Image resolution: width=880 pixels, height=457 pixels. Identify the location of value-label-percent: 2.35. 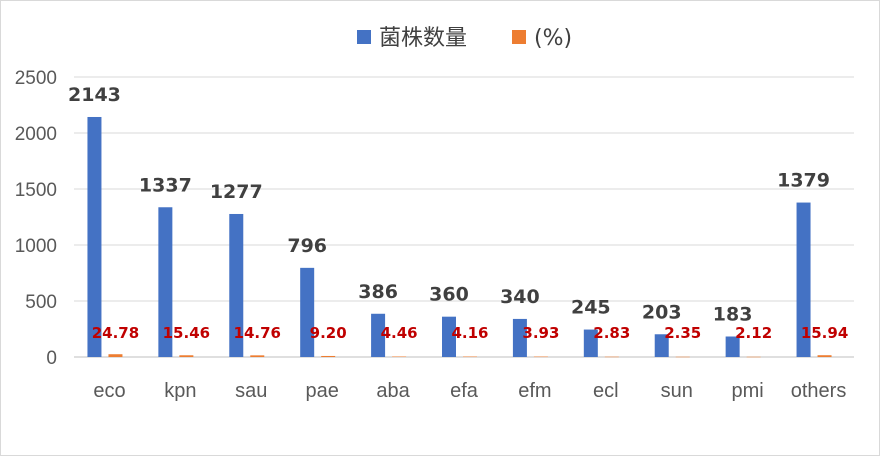
(682, 333).